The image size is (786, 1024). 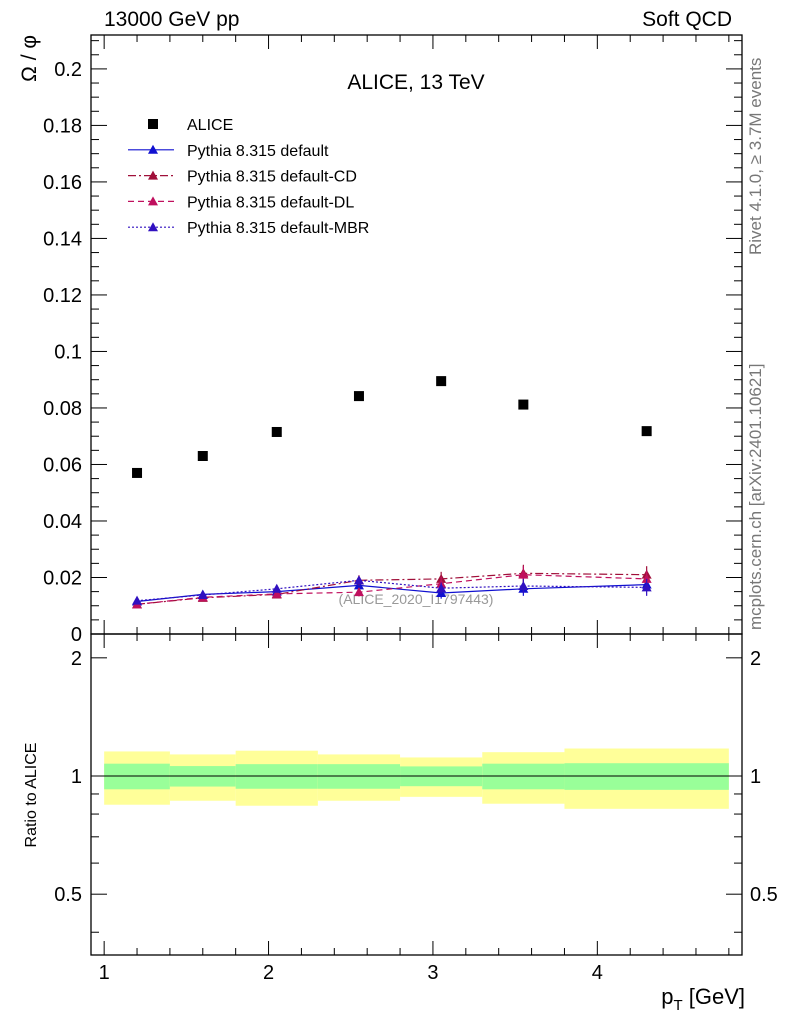 I want to click on ratio-tick-label-left: 2, so click(x=76, y=659).